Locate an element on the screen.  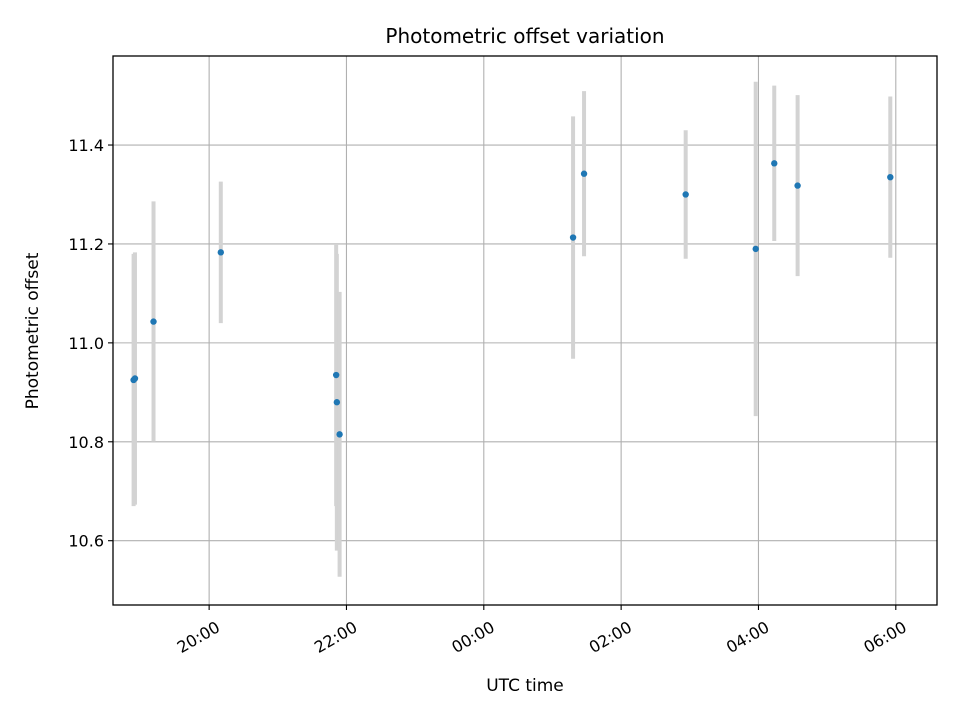
y-axis-ticks: 10.6 10.8 11.0 11.2 11.4 is located at coordinates (90, 343).